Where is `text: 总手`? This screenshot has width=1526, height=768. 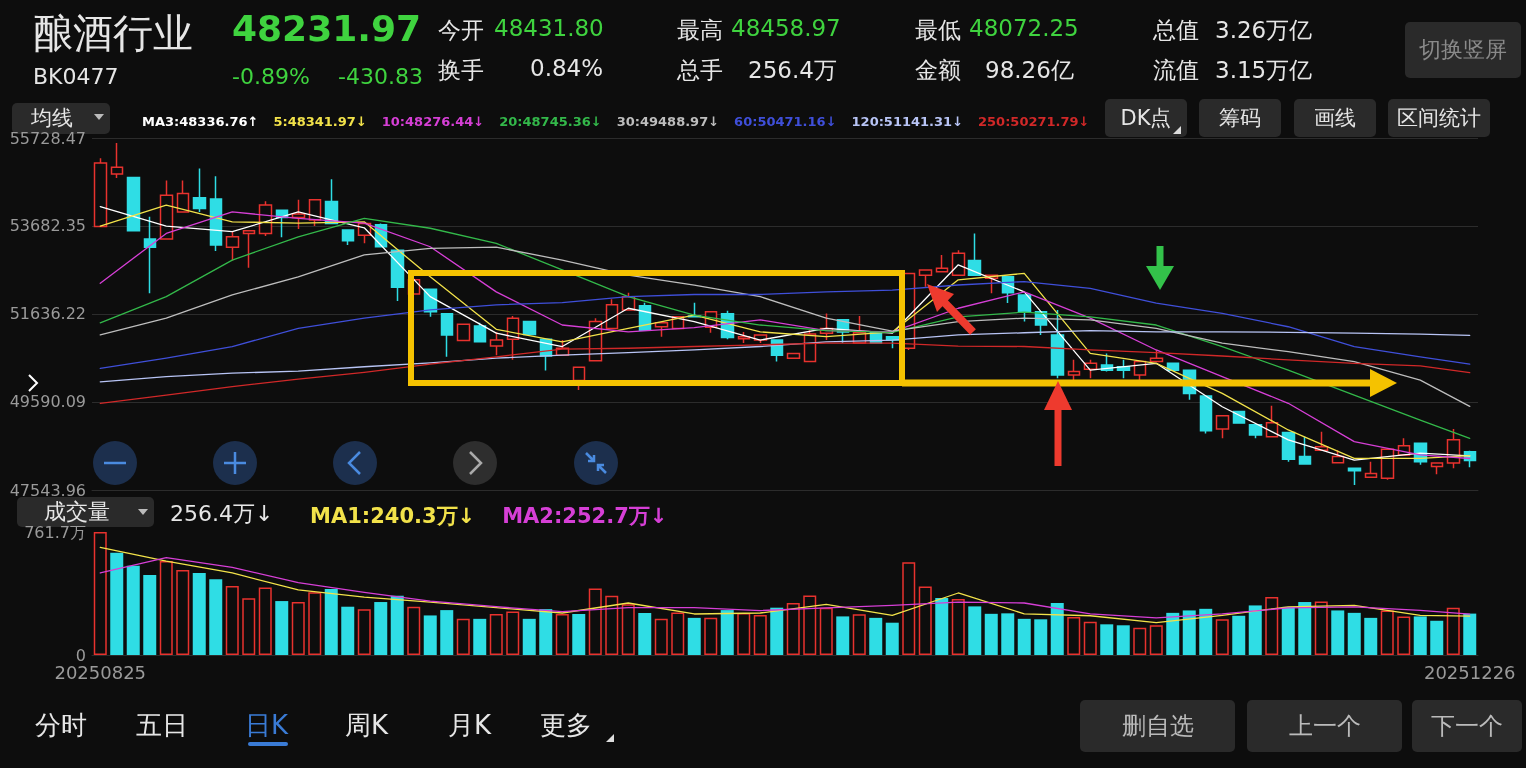 text: 总手 is located at coordinates (700, 70).